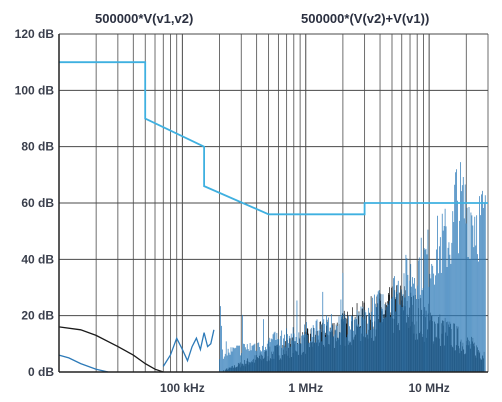 The image size is (502, 402). I want to click on x-tick-label: 10 MHz, so click(428, 388).